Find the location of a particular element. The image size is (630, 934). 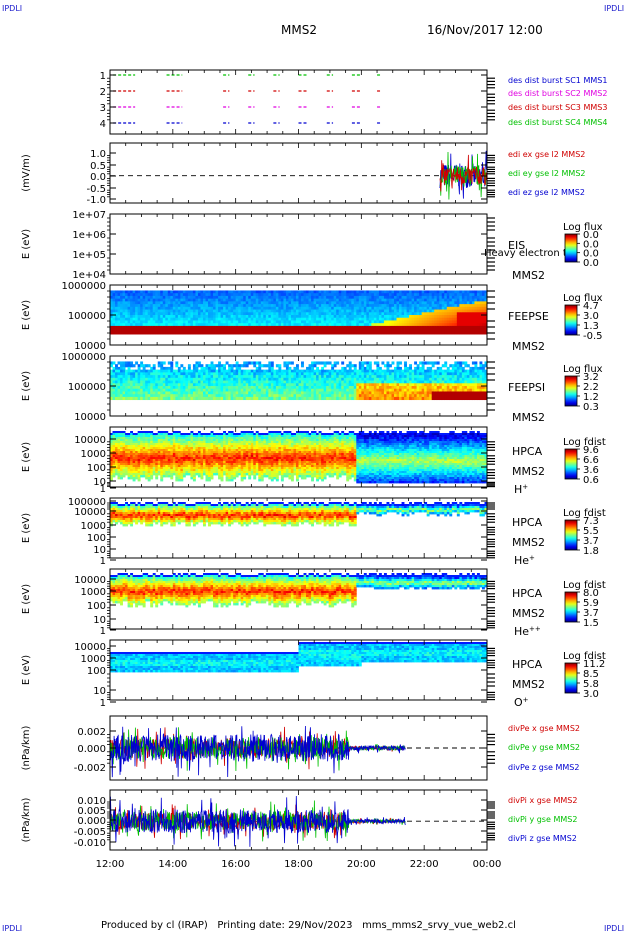

edi-series-line is located at coordinates (463, 173).